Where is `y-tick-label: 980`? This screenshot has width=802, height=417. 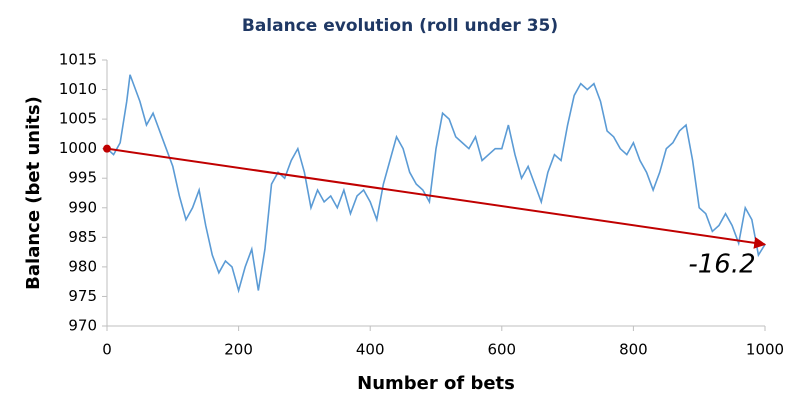
y-tick-label: 980 is located at coordinates (82, 266).